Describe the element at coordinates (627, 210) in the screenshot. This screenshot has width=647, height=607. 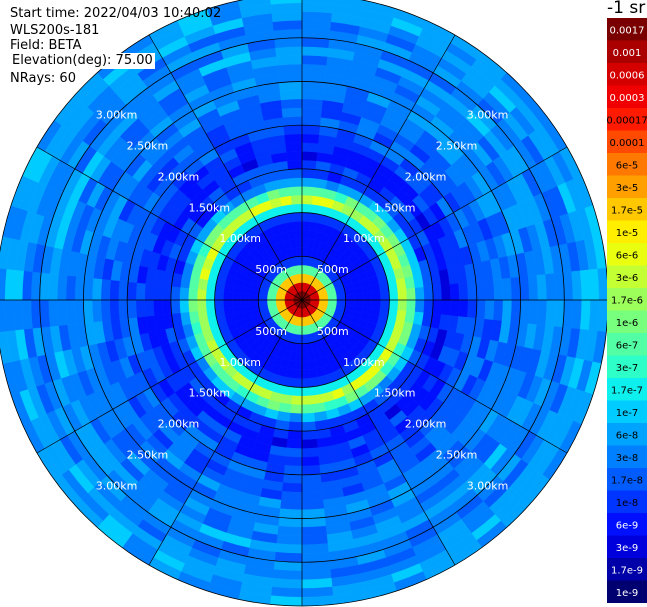
I see `colorbar-tick-label: 1.7e-5` at that location.